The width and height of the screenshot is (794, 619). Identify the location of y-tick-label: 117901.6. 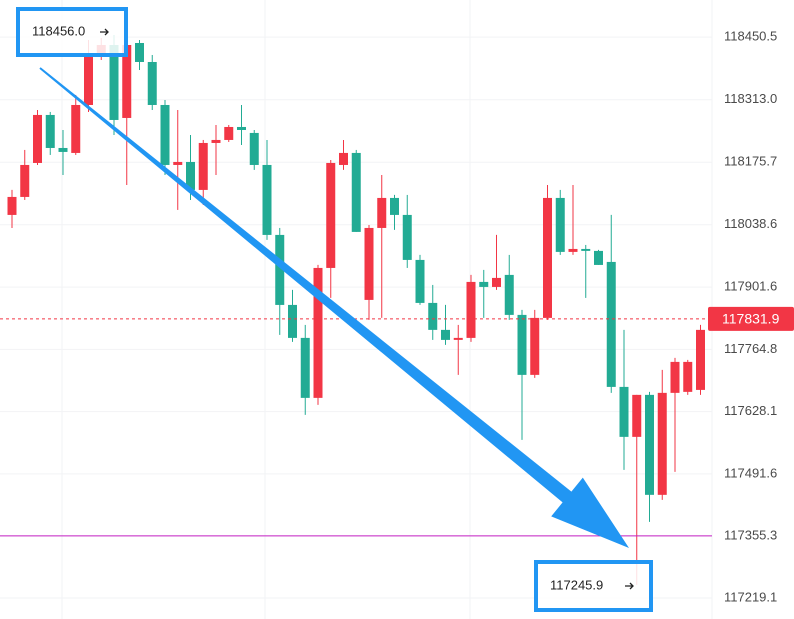
(750, 286).